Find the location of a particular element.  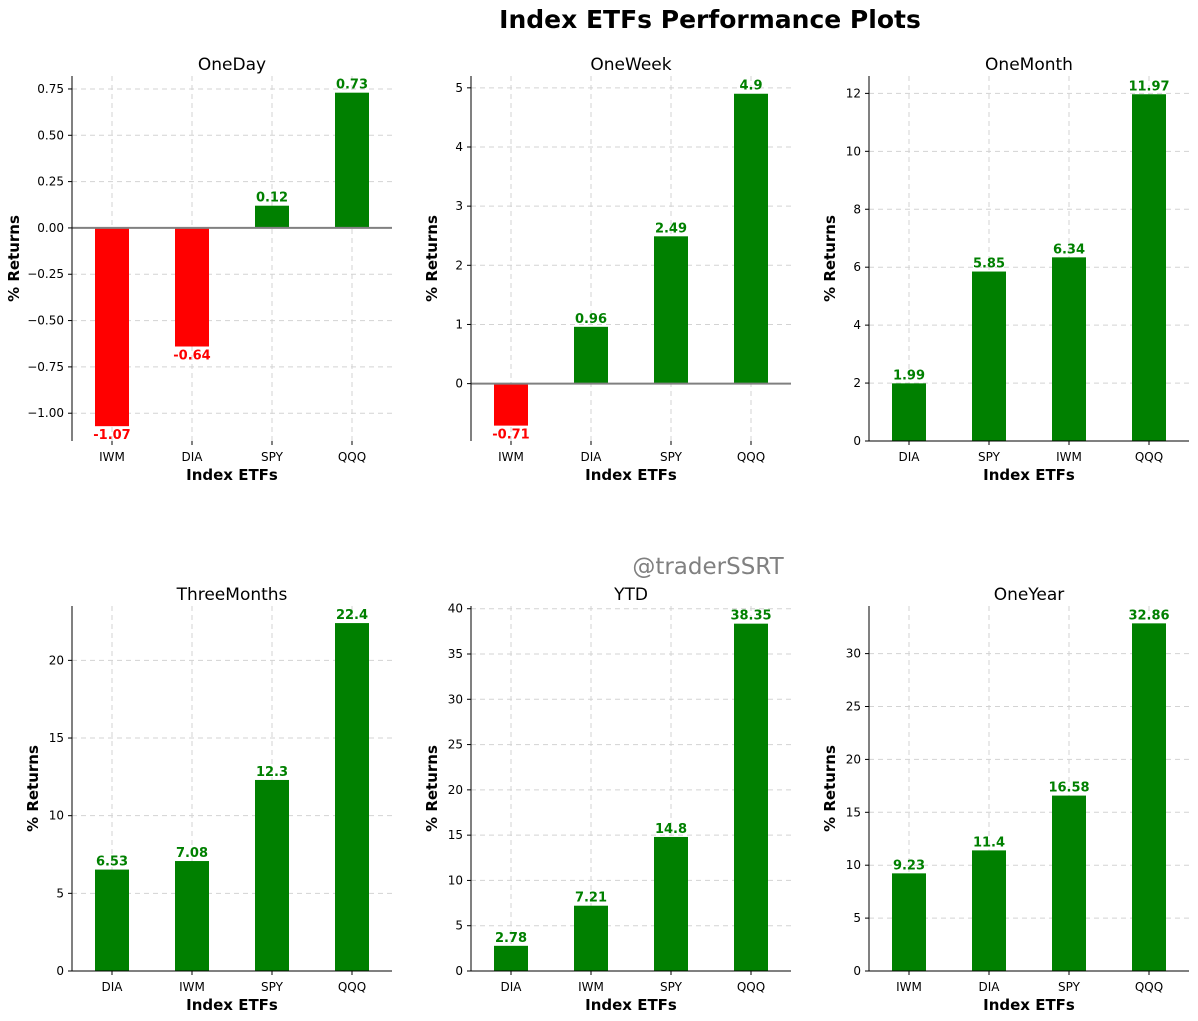

value-label-spy: 2.49 is located at coordinates (671, 228).